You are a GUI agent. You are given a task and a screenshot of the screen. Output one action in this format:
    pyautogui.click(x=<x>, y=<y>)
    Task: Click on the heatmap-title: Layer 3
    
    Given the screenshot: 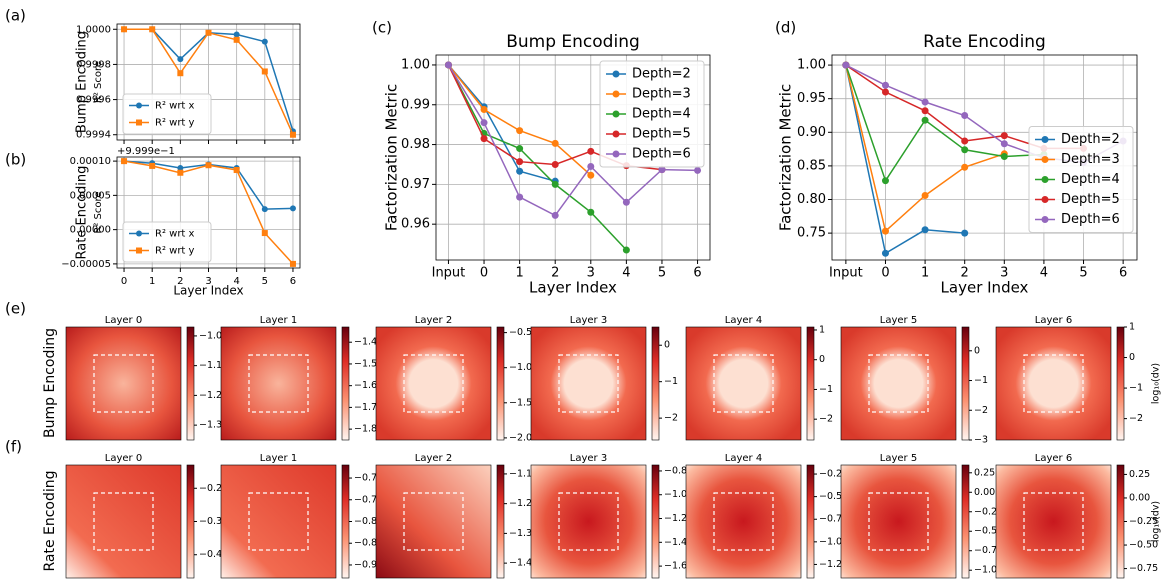 What is the action you would take?
    pyautogui.click(x=588, y=458)
    